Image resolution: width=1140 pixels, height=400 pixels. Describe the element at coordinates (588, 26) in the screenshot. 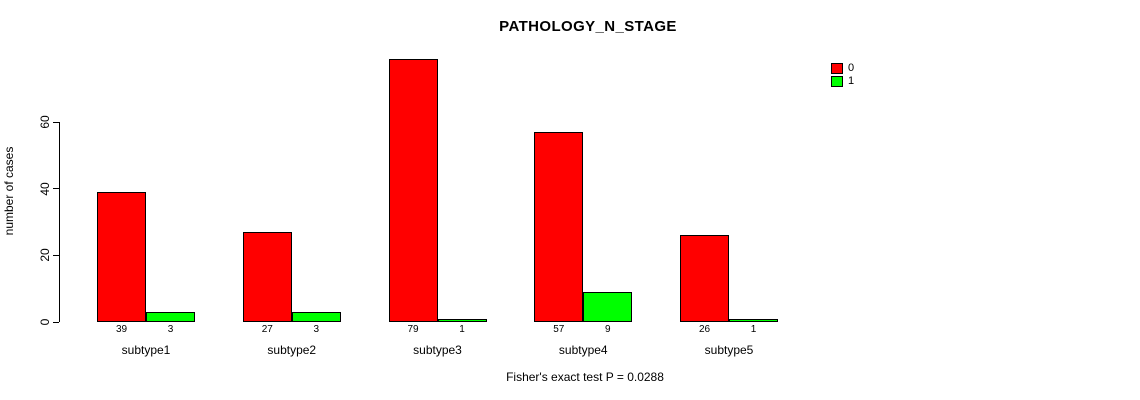

I see `chart-title: PATHOLOGY_N_STAGE` at that location.